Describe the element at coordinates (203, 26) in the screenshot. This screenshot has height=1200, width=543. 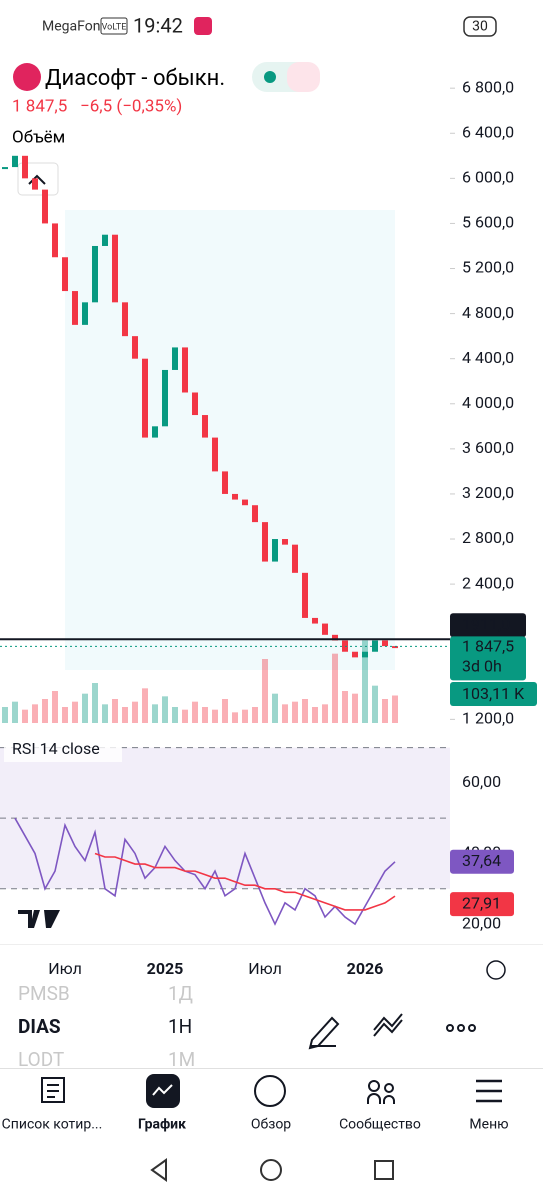
I see `app-icon` at that location.